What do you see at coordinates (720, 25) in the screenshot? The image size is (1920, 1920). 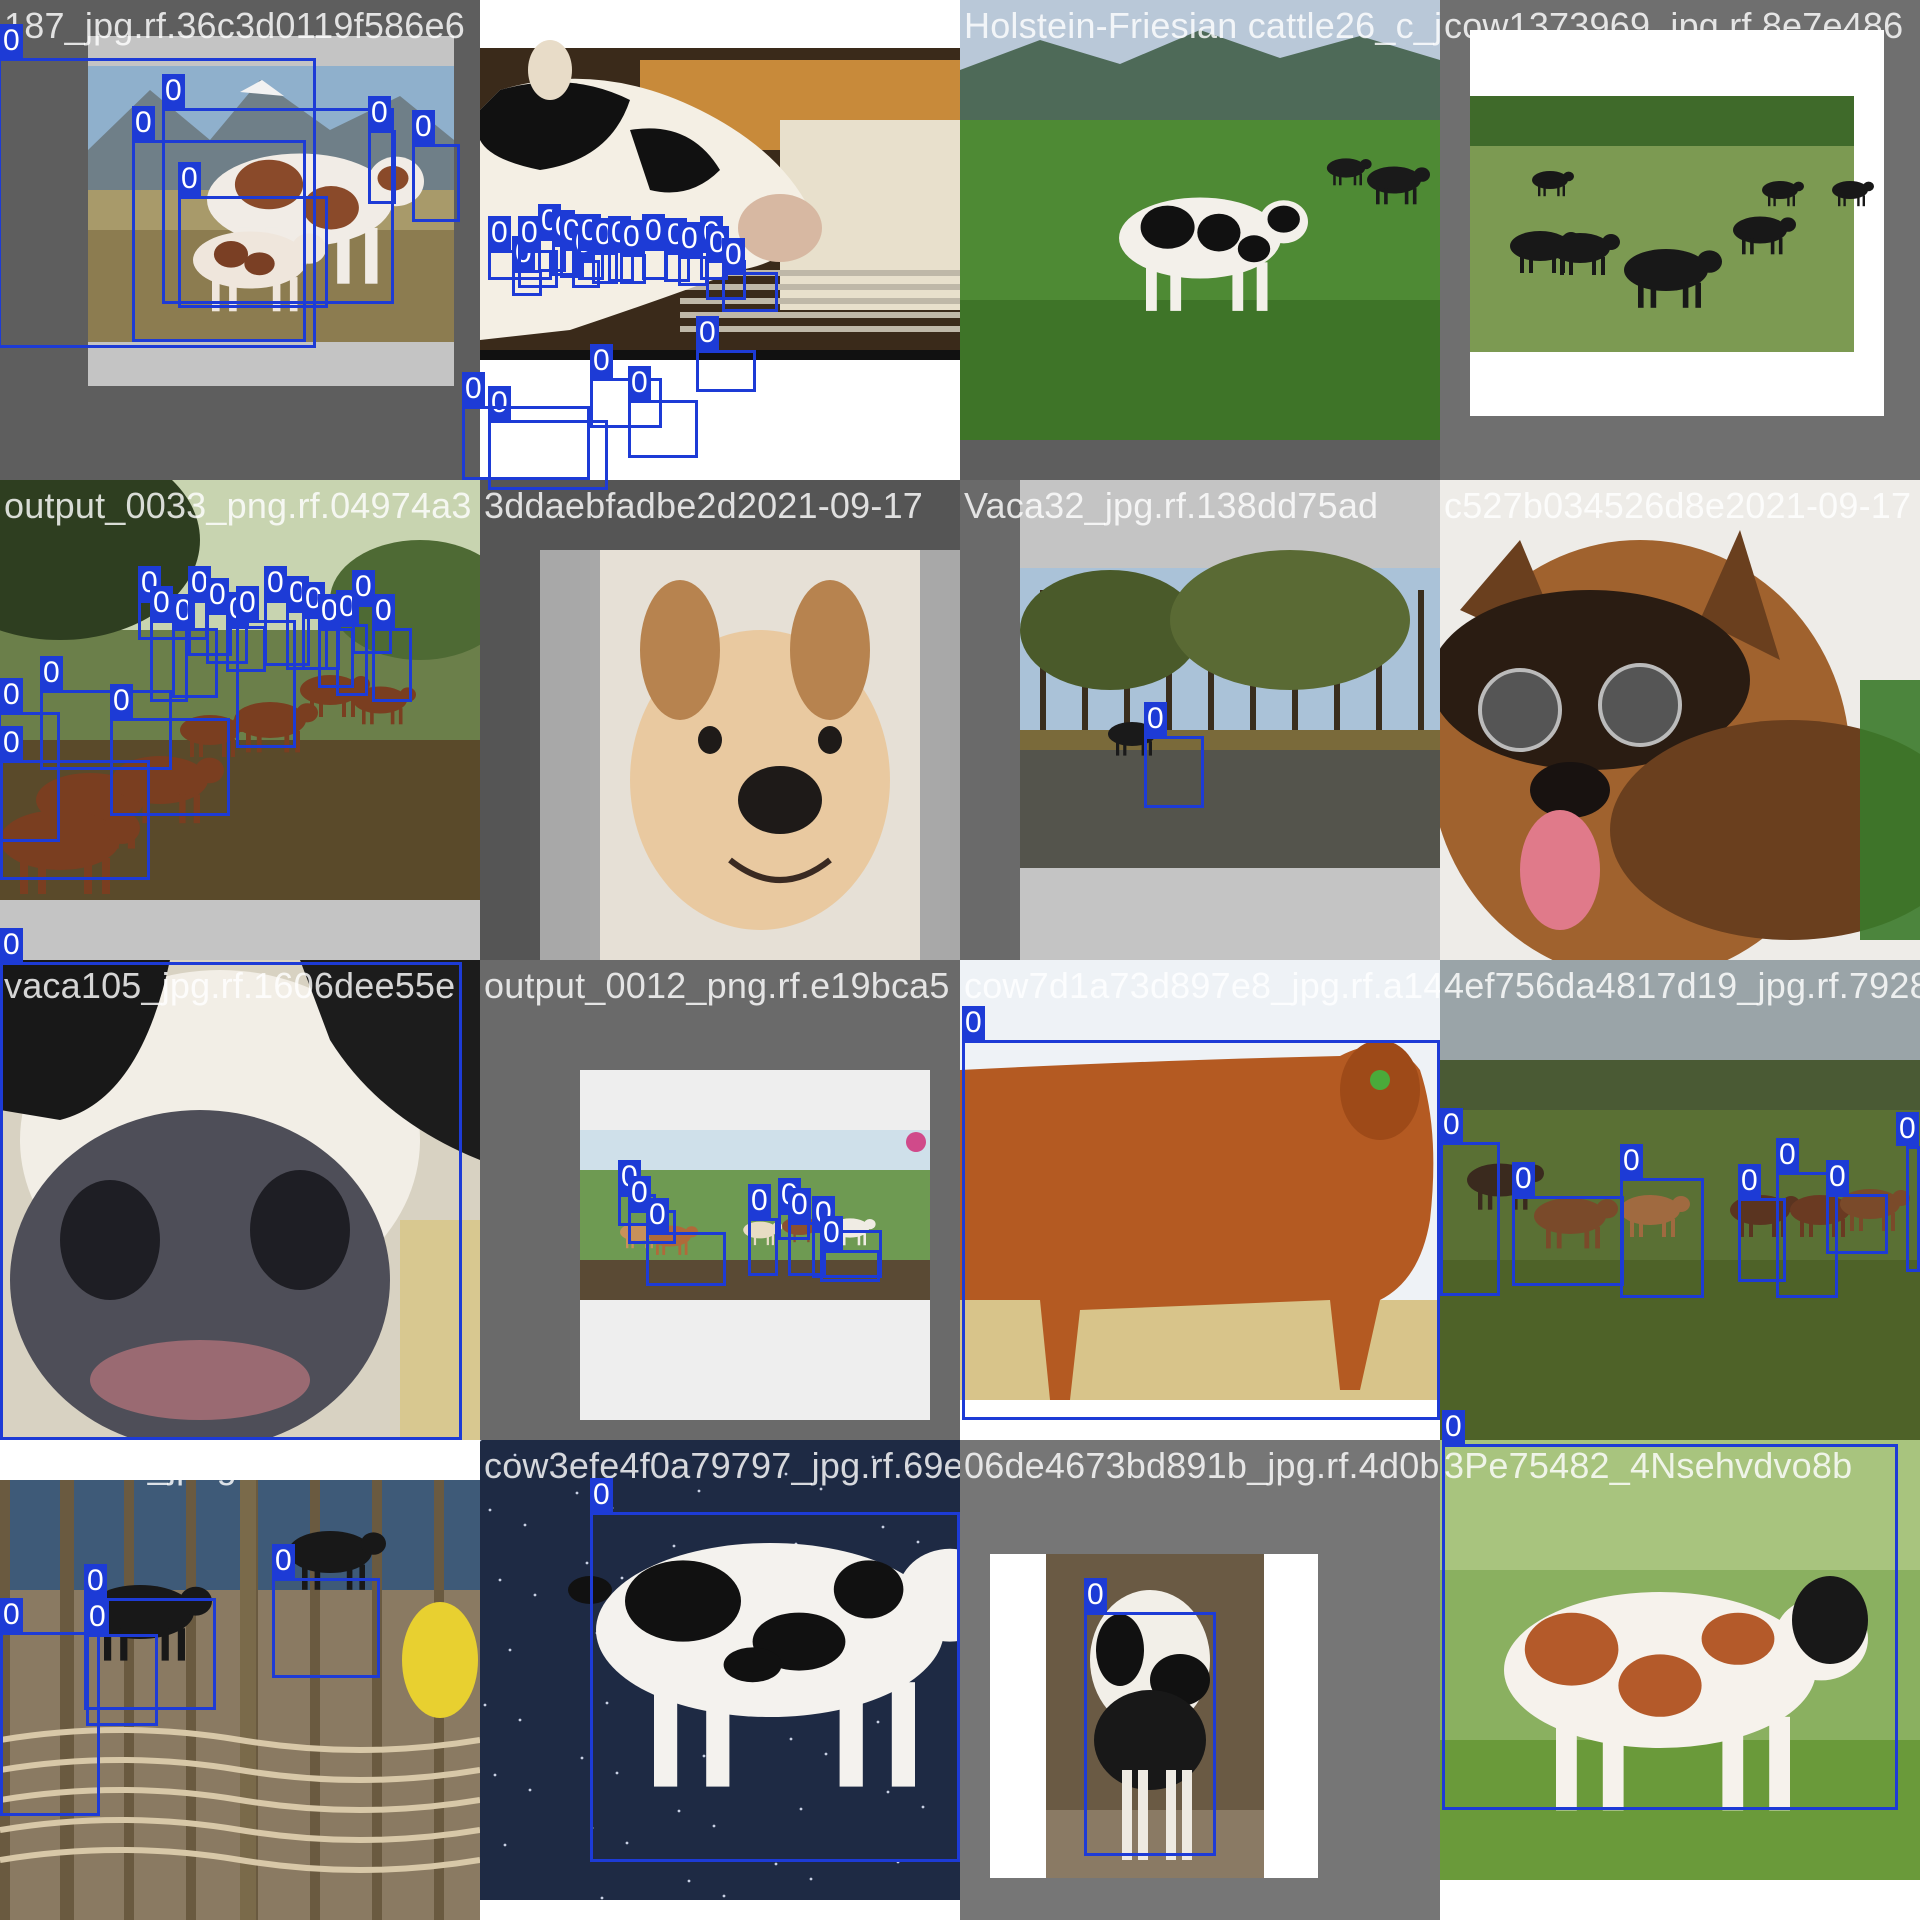 I see `image-filename-label: c6c05352716f6f0.58577d27e` at bounding box center [720, 25].